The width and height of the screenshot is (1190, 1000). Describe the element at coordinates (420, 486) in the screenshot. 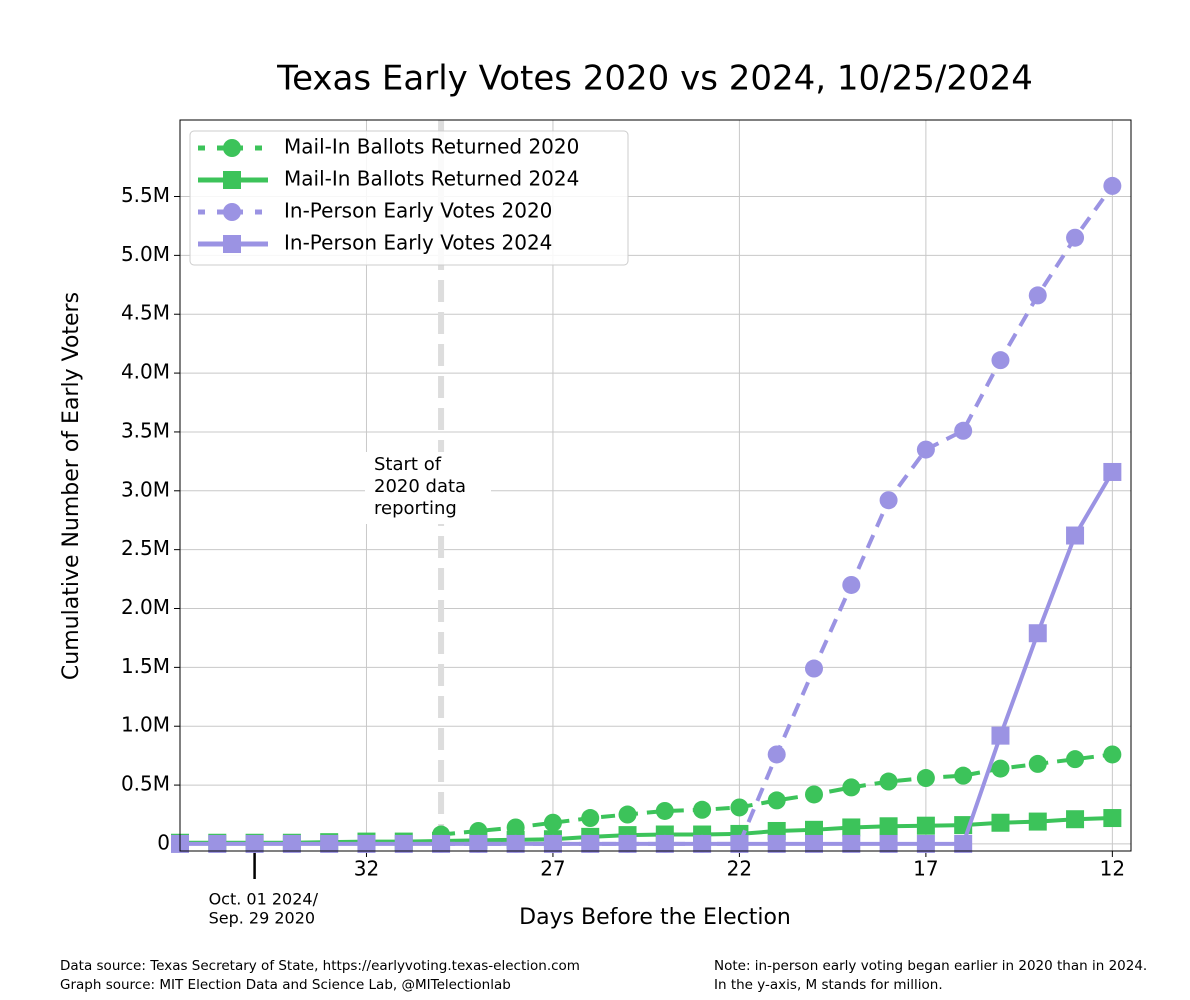

I see `annotation-text: 2020 data` at that location.